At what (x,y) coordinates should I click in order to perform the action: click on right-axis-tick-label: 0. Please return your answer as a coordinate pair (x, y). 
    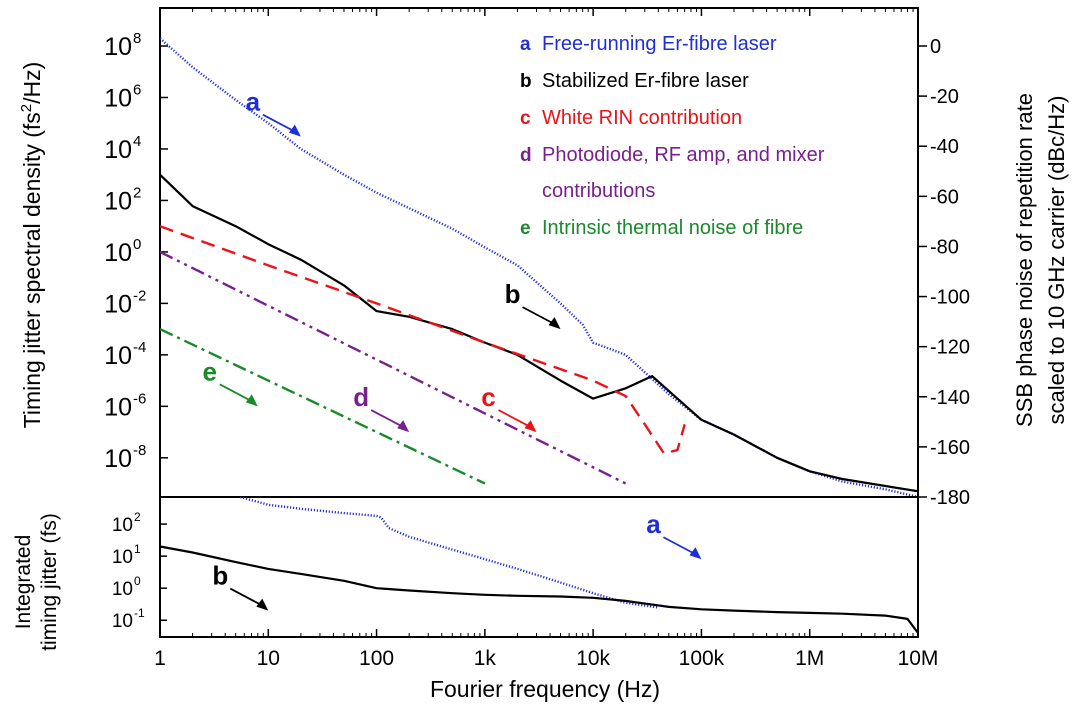
    Looking at the image, I should click on (935, 47).